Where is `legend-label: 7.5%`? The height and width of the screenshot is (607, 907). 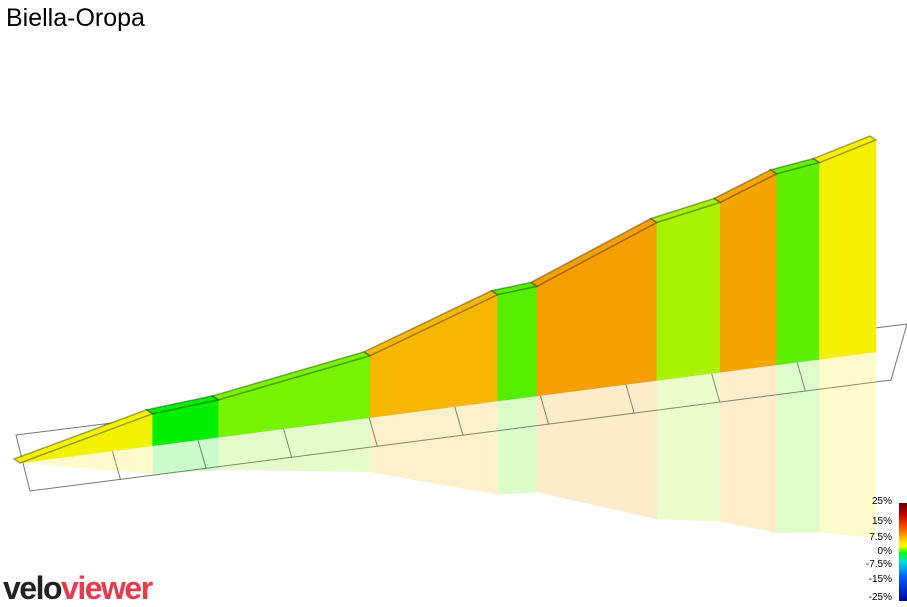
legend-label: 7.5% is located at coordinates (880, 537).